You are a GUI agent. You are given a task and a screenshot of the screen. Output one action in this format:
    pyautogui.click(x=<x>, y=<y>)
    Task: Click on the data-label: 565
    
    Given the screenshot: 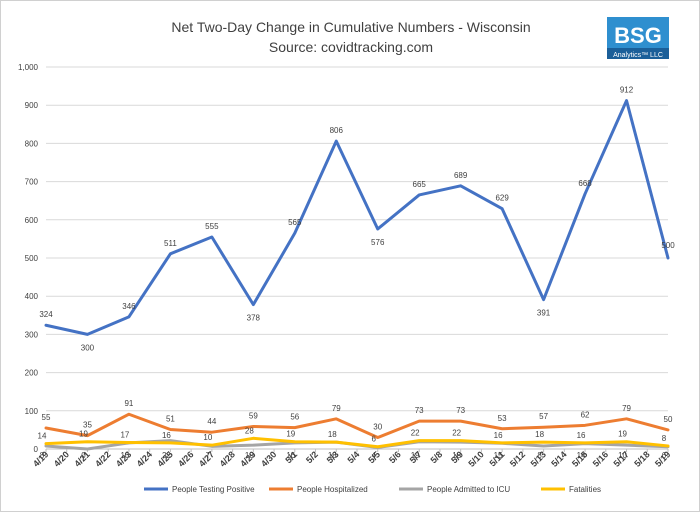 What is the action you would take?
    pyautogui.click(x=295, y=222)
    